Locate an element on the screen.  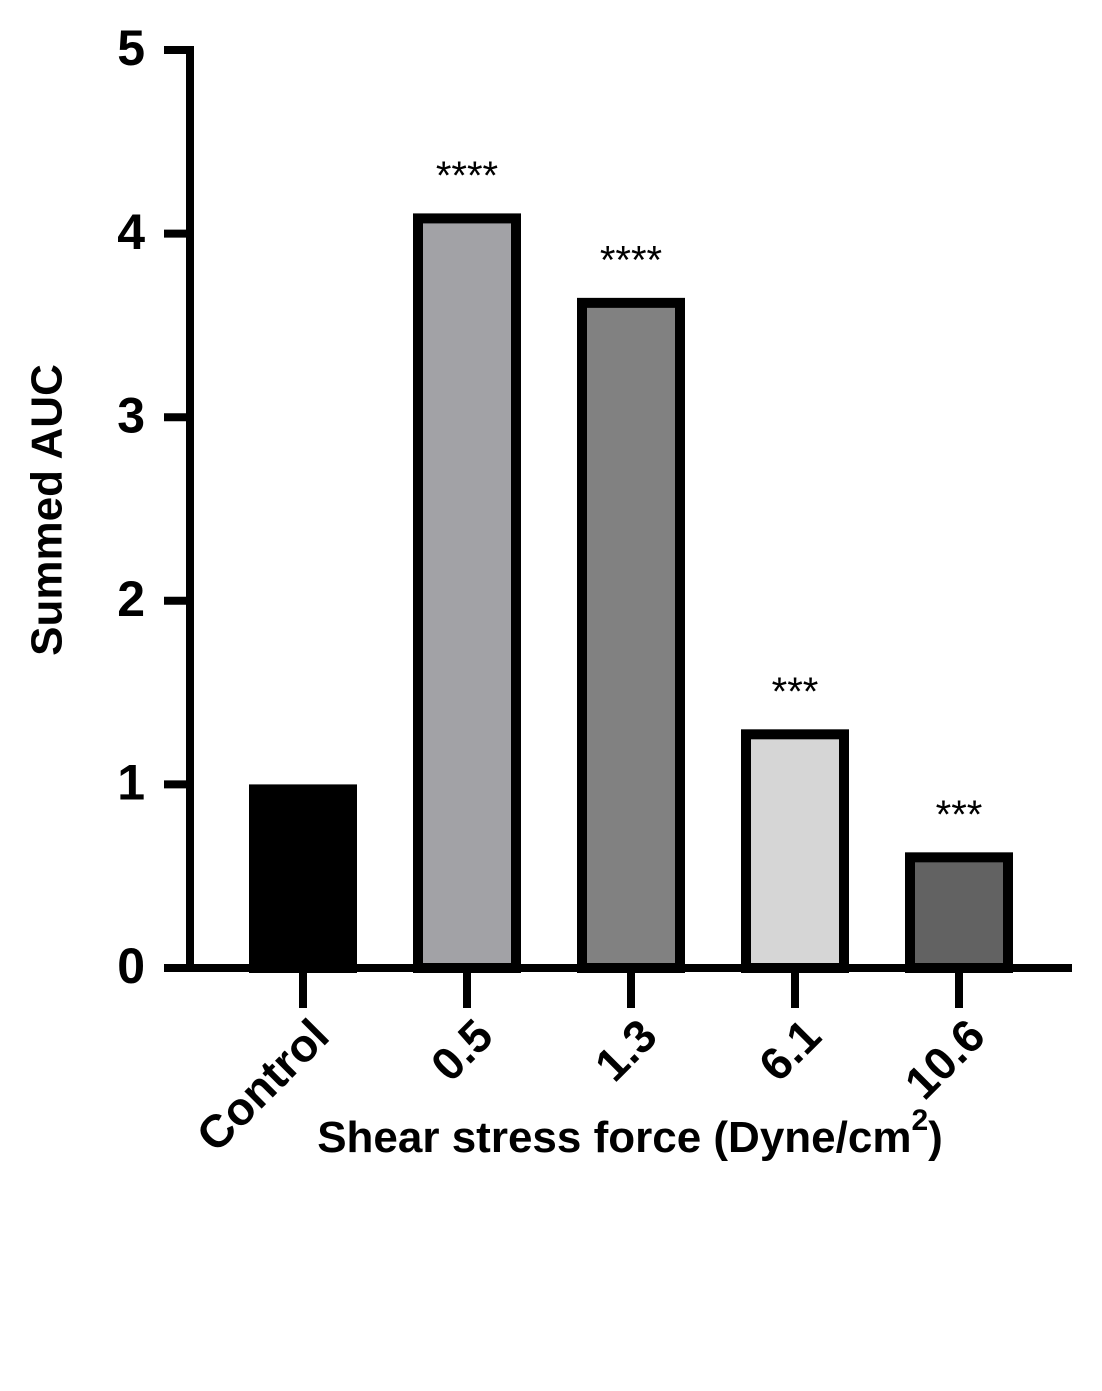
x-axis-label-text: Shear stress force (Dyne/cm is located at coordinates (614, 1137).